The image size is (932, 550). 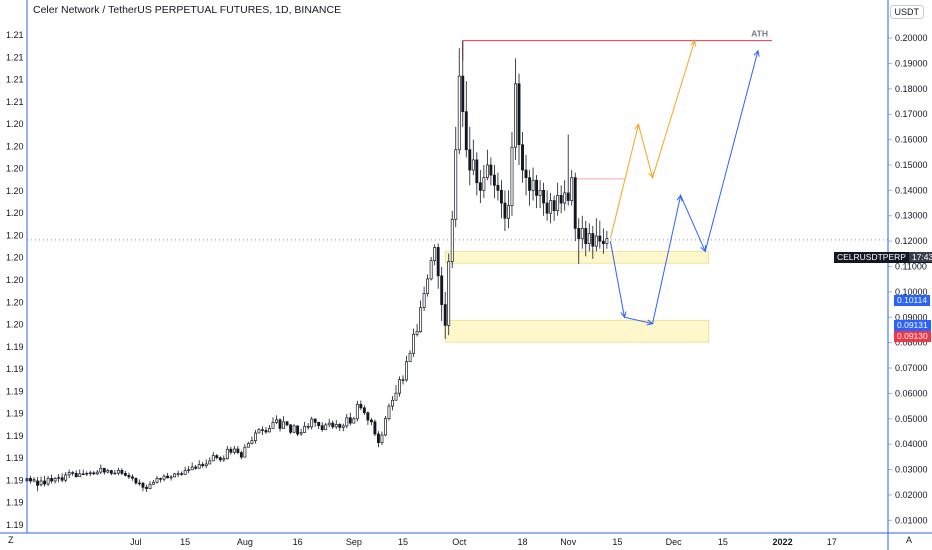 I want to click on currency-unit-button: USDT, so click(x=906, y=12).